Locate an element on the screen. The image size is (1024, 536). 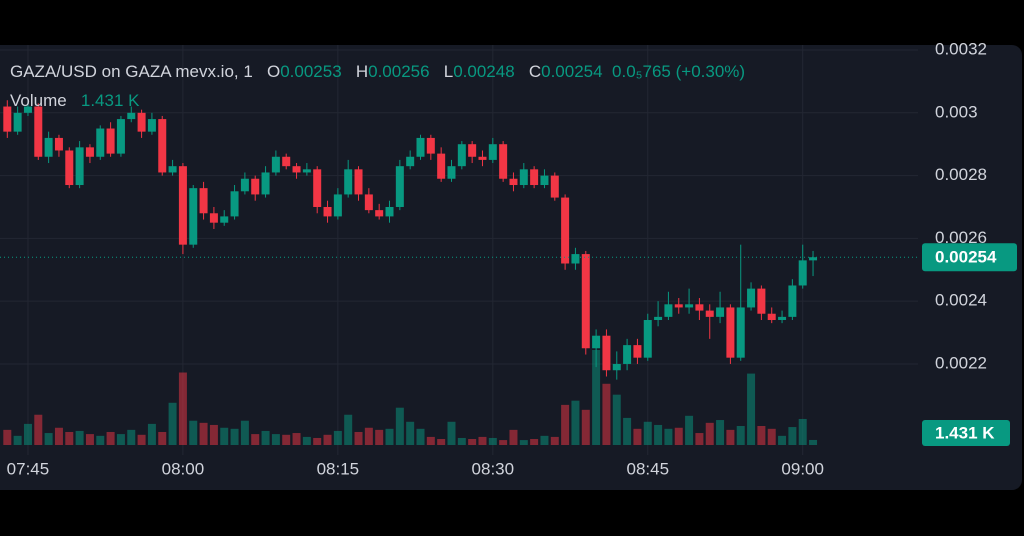
x-tick-label: 09:00 is located at coordinates (802, 468).